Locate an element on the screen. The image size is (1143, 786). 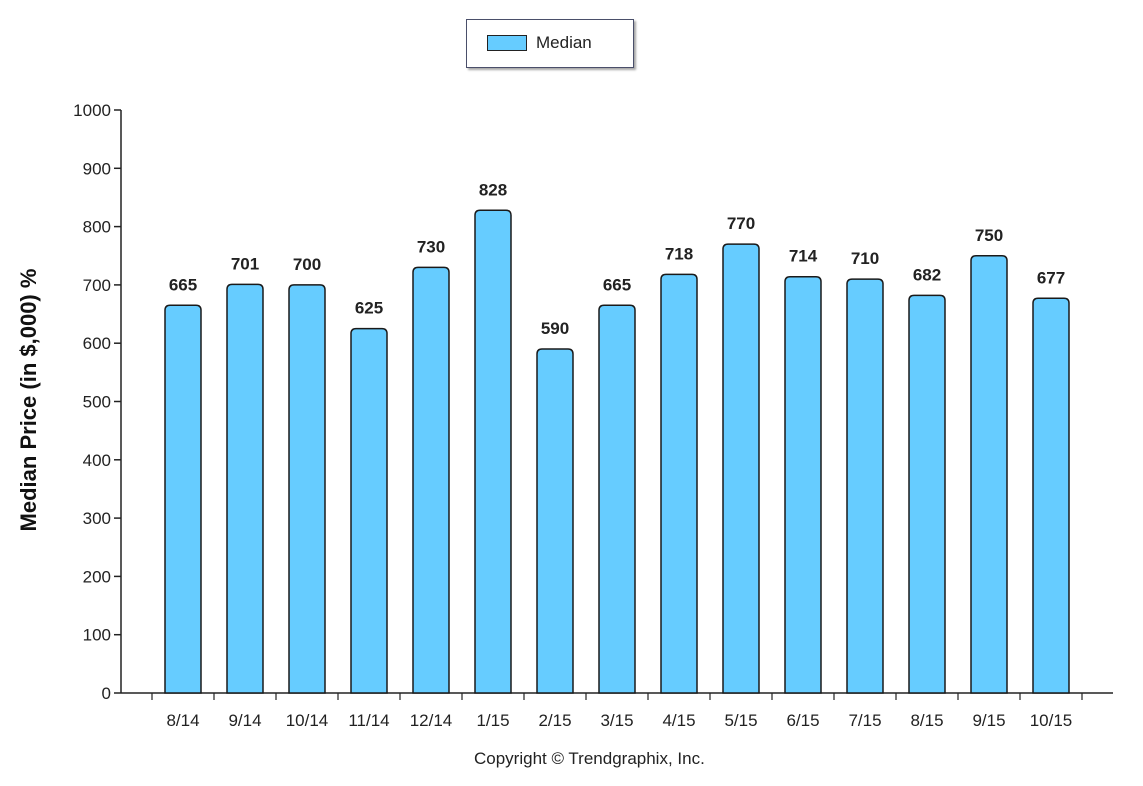
x-tick-label: 12/14 is located at coordinates (431, 720).